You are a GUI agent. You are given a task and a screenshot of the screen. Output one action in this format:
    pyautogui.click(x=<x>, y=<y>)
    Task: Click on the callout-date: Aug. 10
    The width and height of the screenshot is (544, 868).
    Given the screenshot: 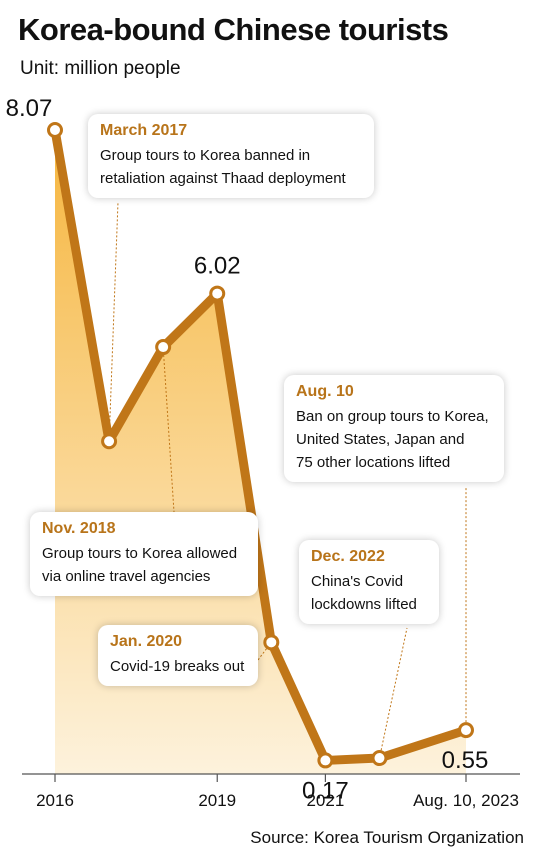 What is the action you would take?
    pyautogui.click(x=325, y=391)
    